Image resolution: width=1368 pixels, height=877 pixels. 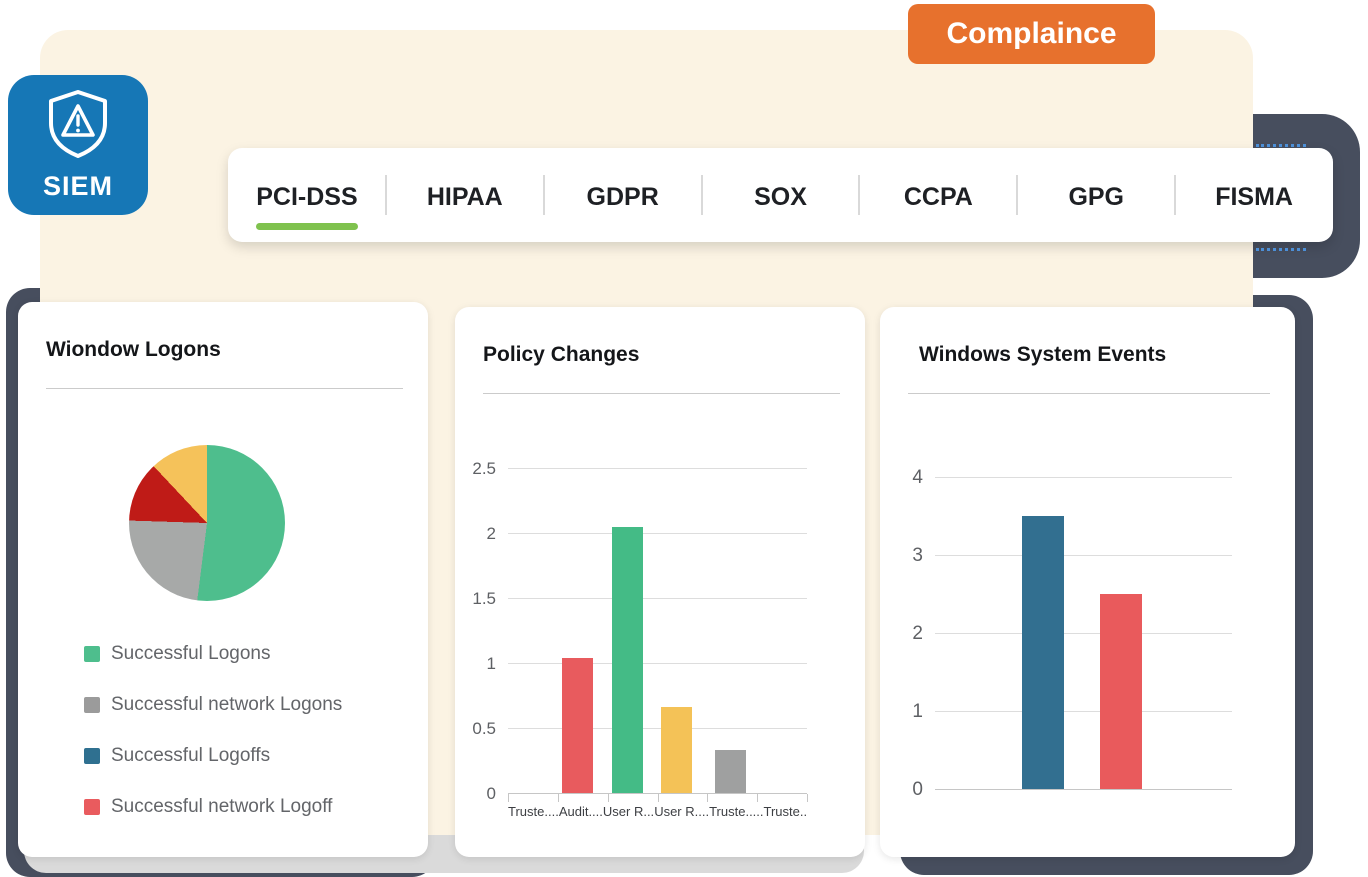 I want to click on y-axis-label: 4, so click(x=917, y=477).